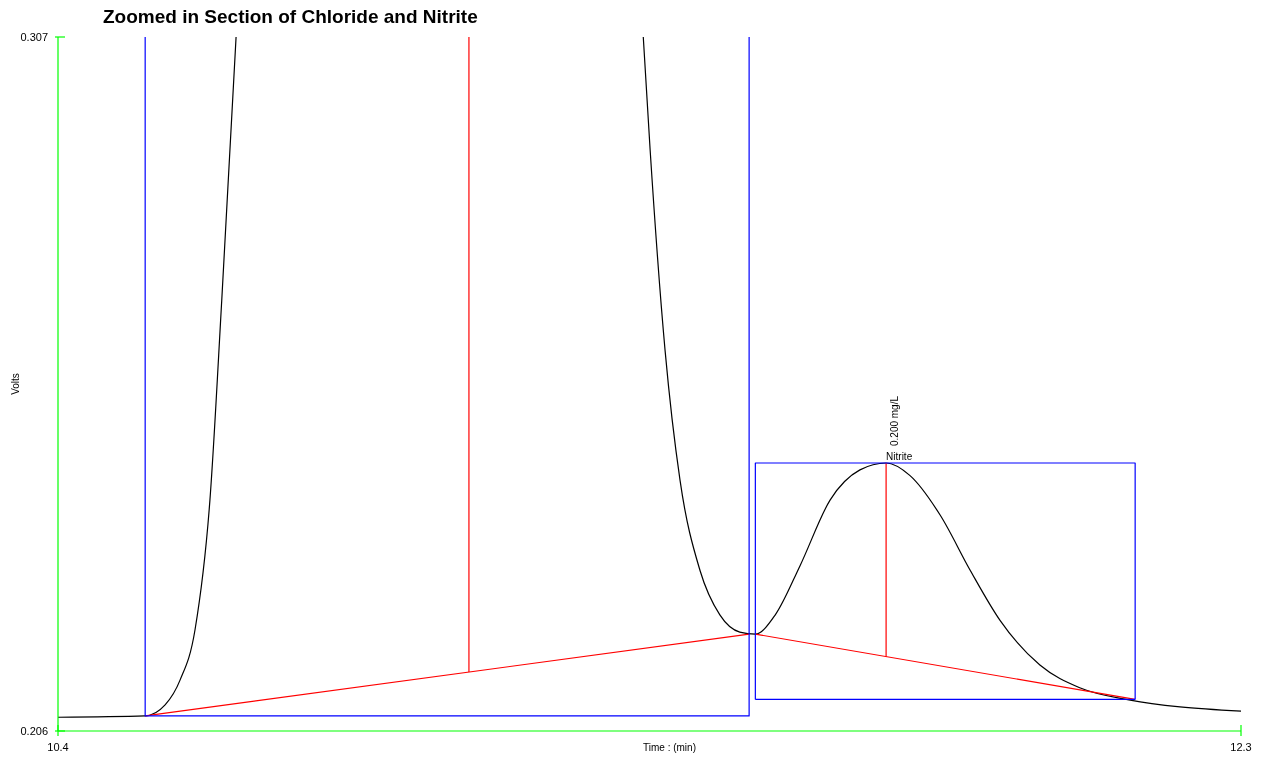 The height and width of the screenshot is (761, 1265). I want to click on y-axis-title: Volts, so click(15, 384).